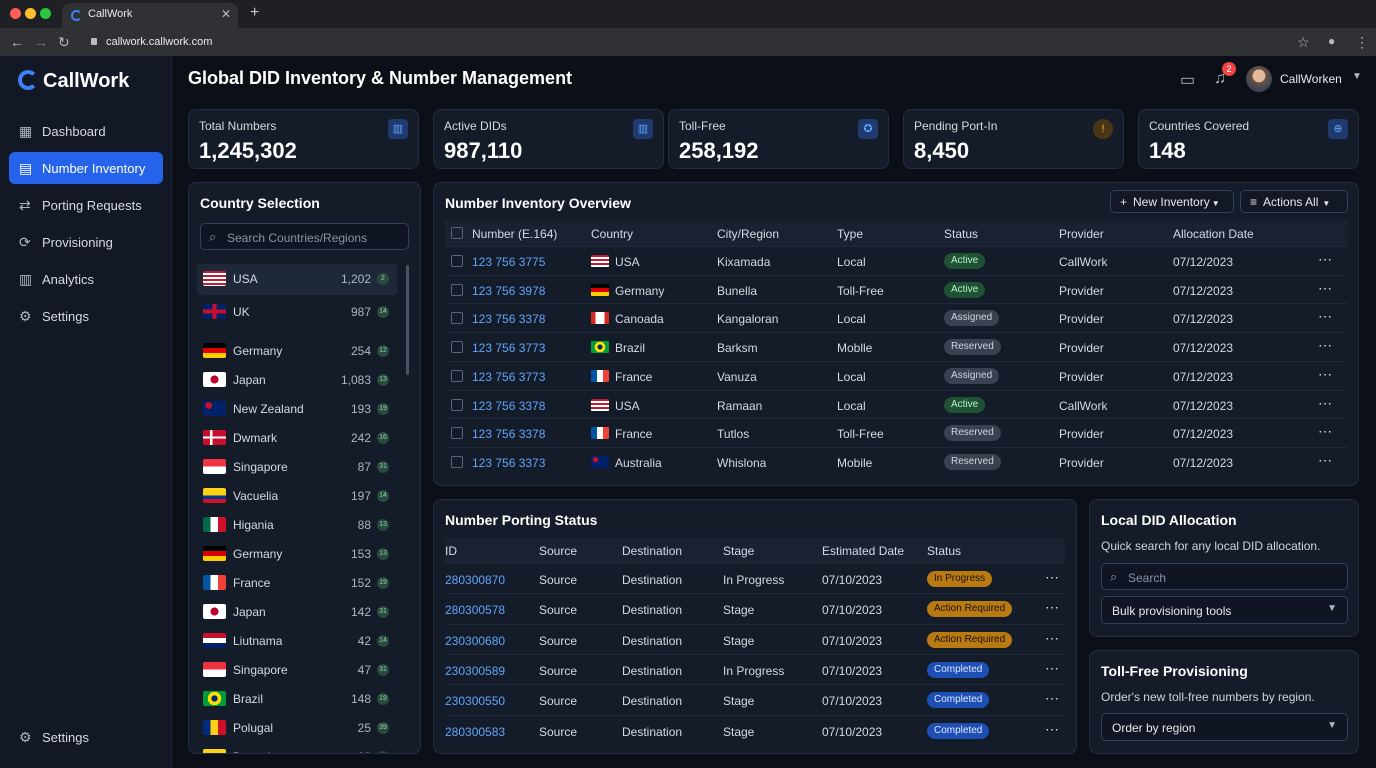 The image size is (1376, 768). Describe the element at coordinates (1362, 42) in the screenshot. I see `menu-icon: ⋮` at that location.